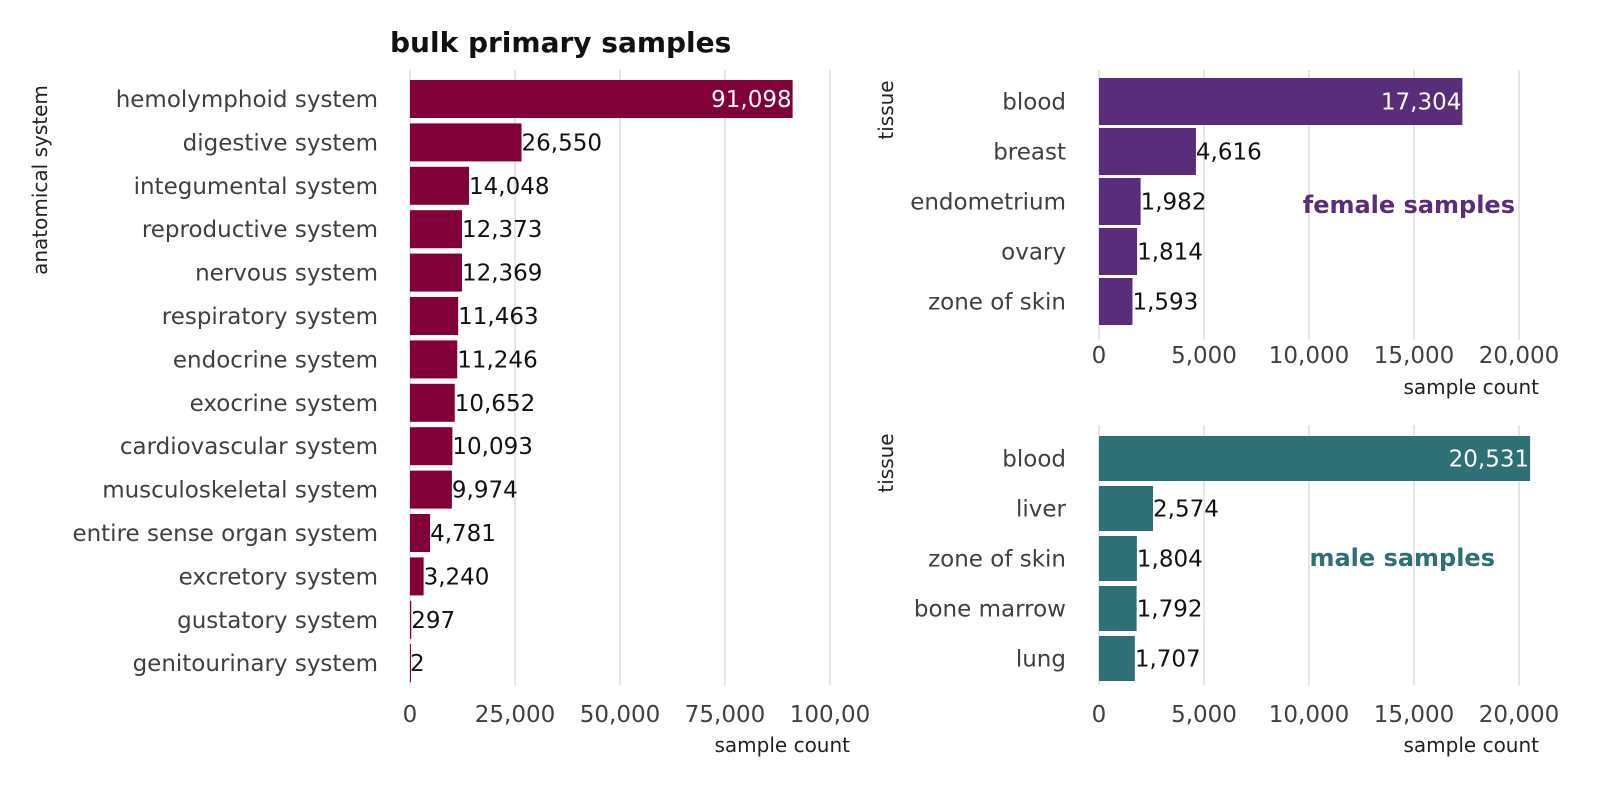  I want to click on x-tick-label: 25,000, so click(515, 715).